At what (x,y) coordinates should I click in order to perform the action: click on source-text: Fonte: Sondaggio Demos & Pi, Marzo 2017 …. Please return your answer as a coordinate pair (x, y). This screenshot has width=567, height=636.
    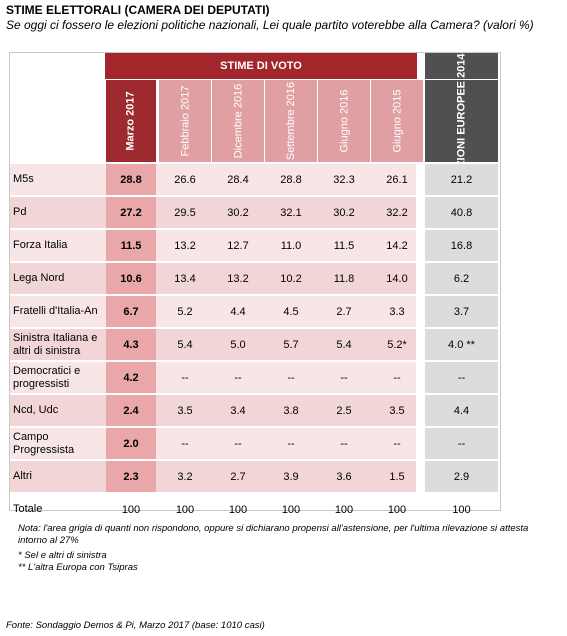
    Looking at the image, I should click on (135, 625).